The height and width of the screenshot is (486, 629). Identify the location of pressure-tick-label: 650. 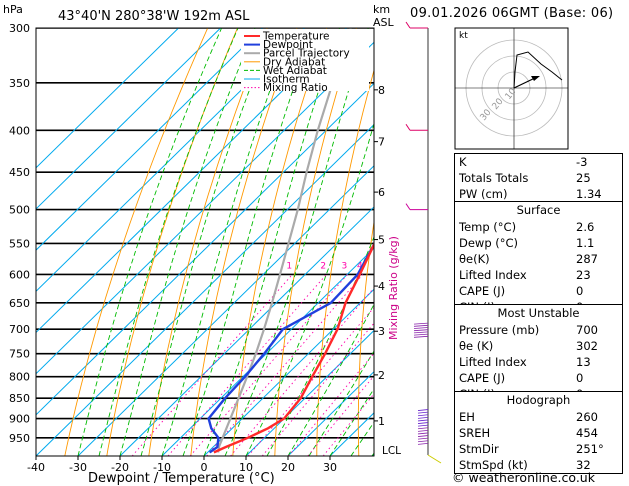
(19, 303).